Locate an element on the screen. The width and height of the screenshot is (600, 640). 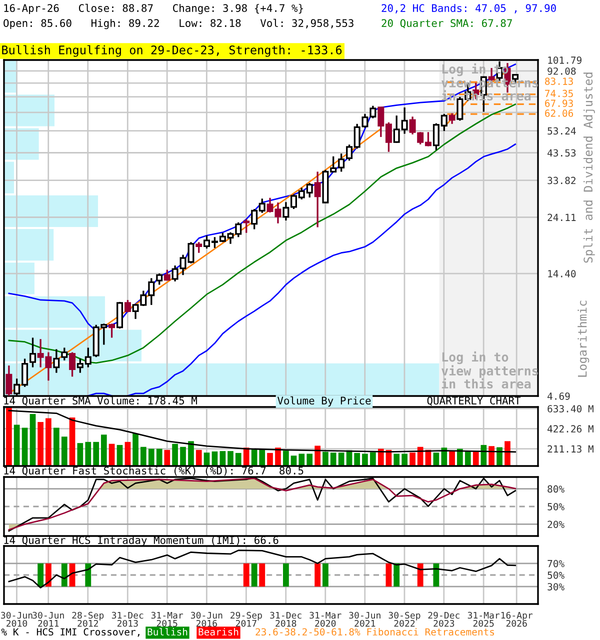
y-tick-label: 20% is located at coordinates (556, 524).